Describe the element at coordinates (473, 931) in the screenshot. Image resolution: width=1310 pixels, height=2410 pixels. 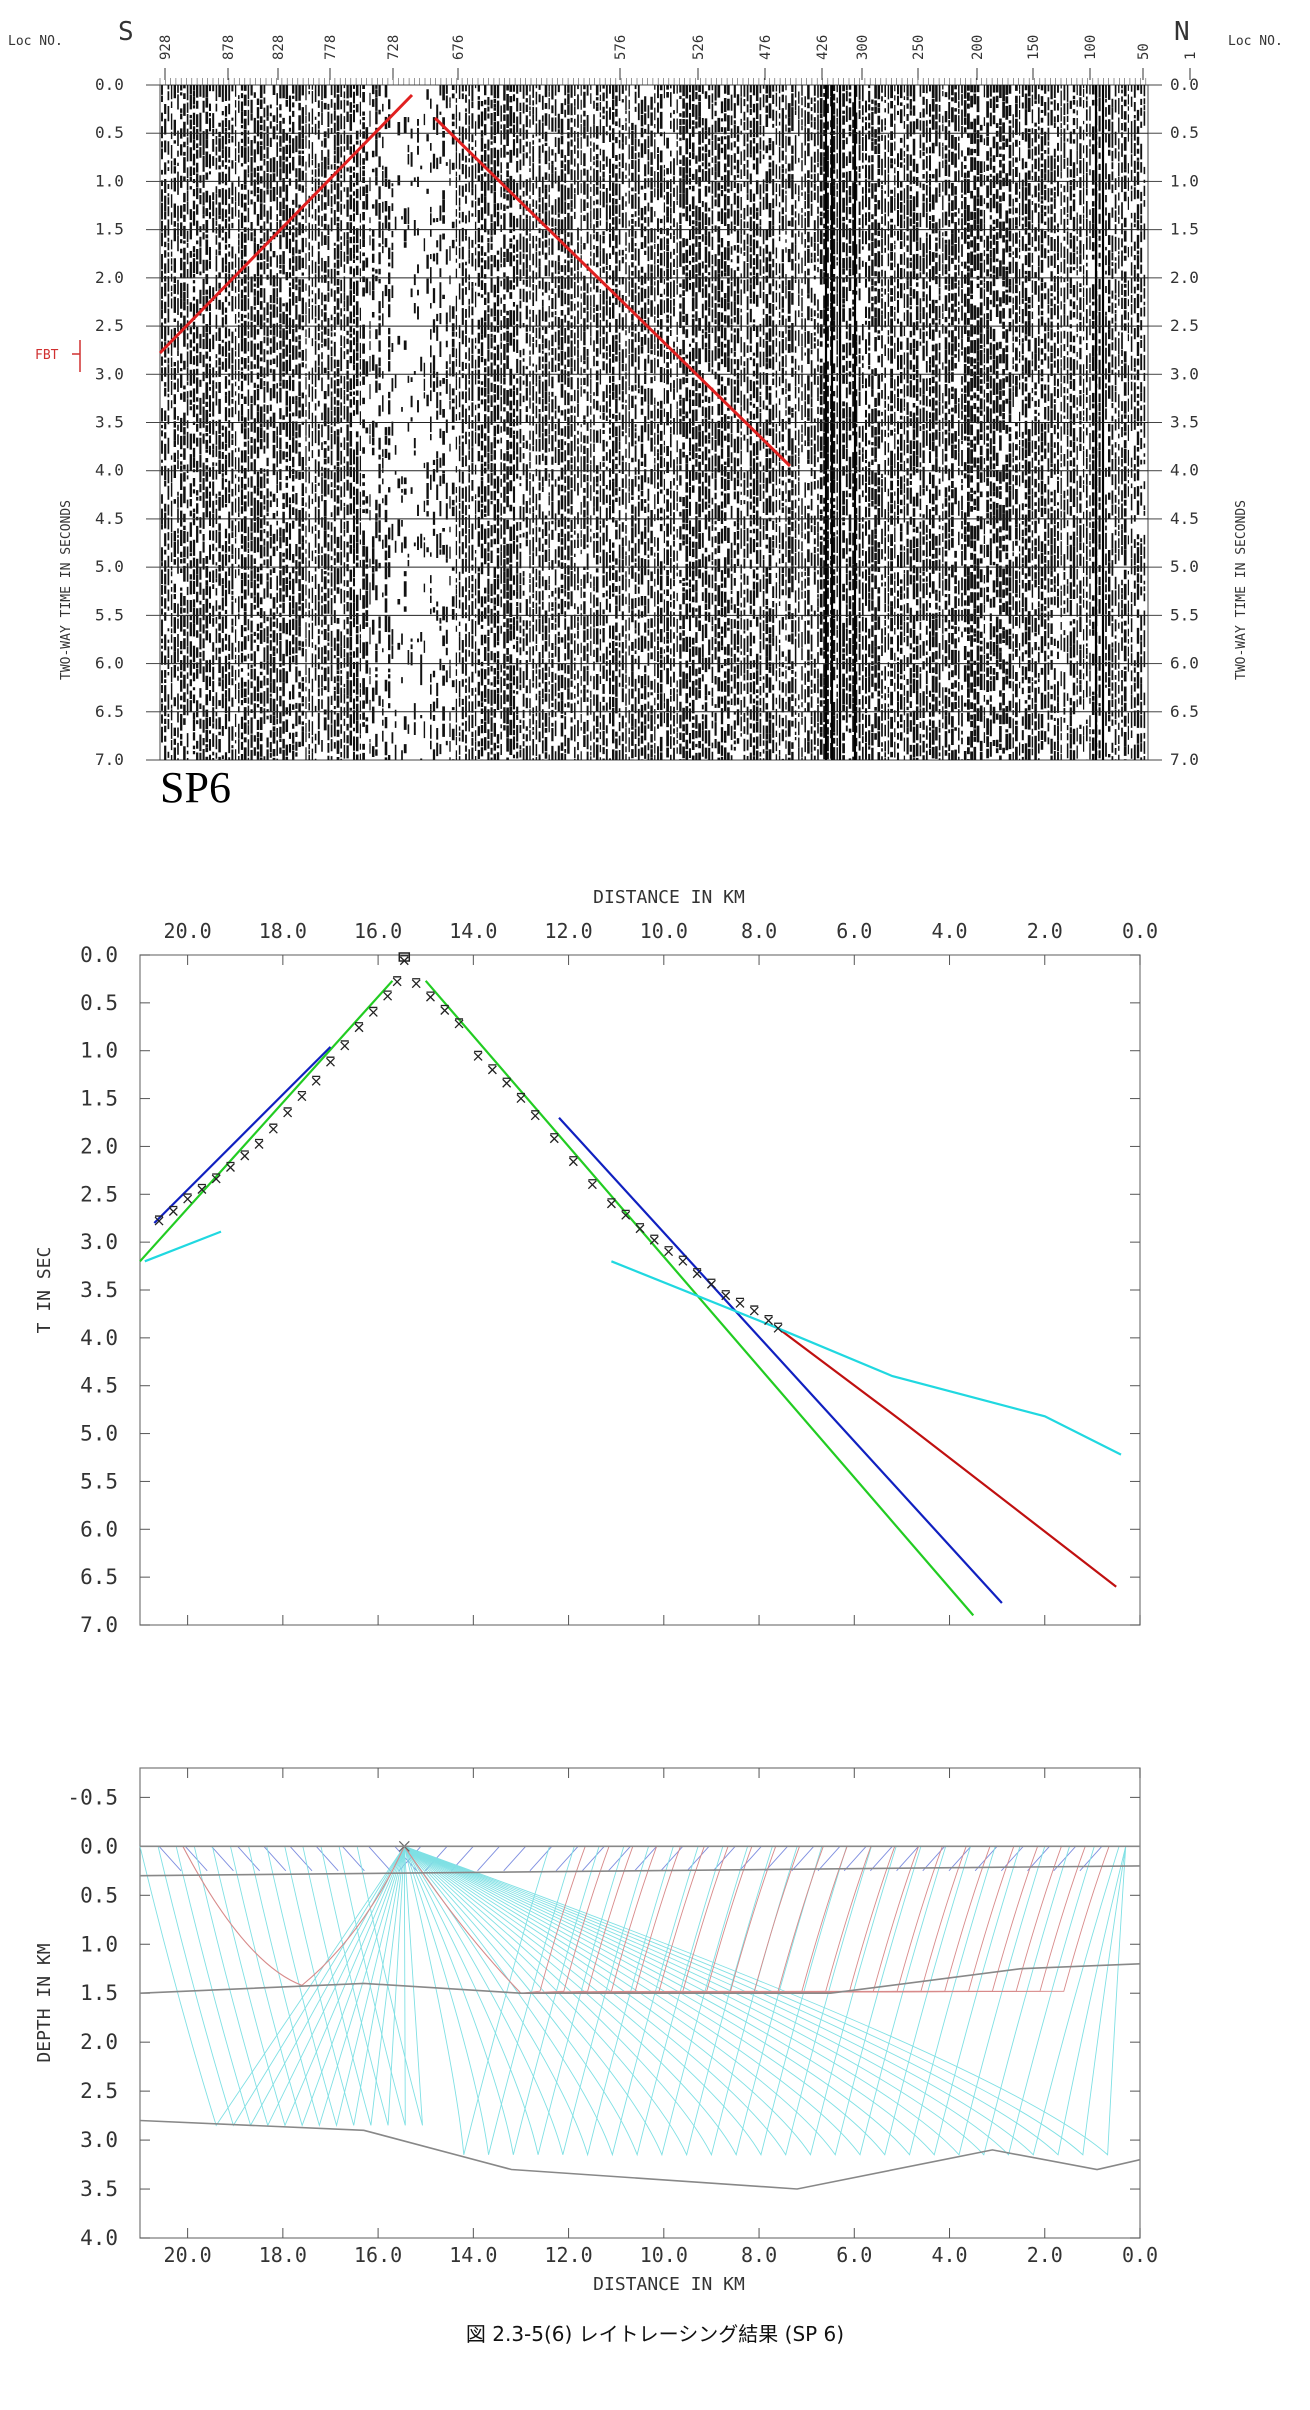
I see `tt-x-tick-label: 14.0` at that location.